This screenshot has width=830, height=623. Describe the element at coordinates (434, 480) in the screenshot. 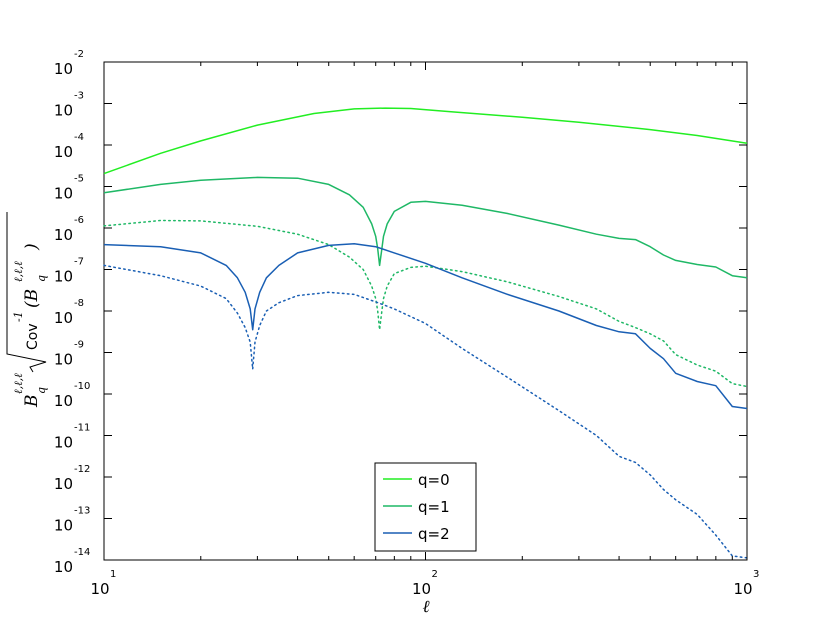

I see `legend-label: q=0` at that location.